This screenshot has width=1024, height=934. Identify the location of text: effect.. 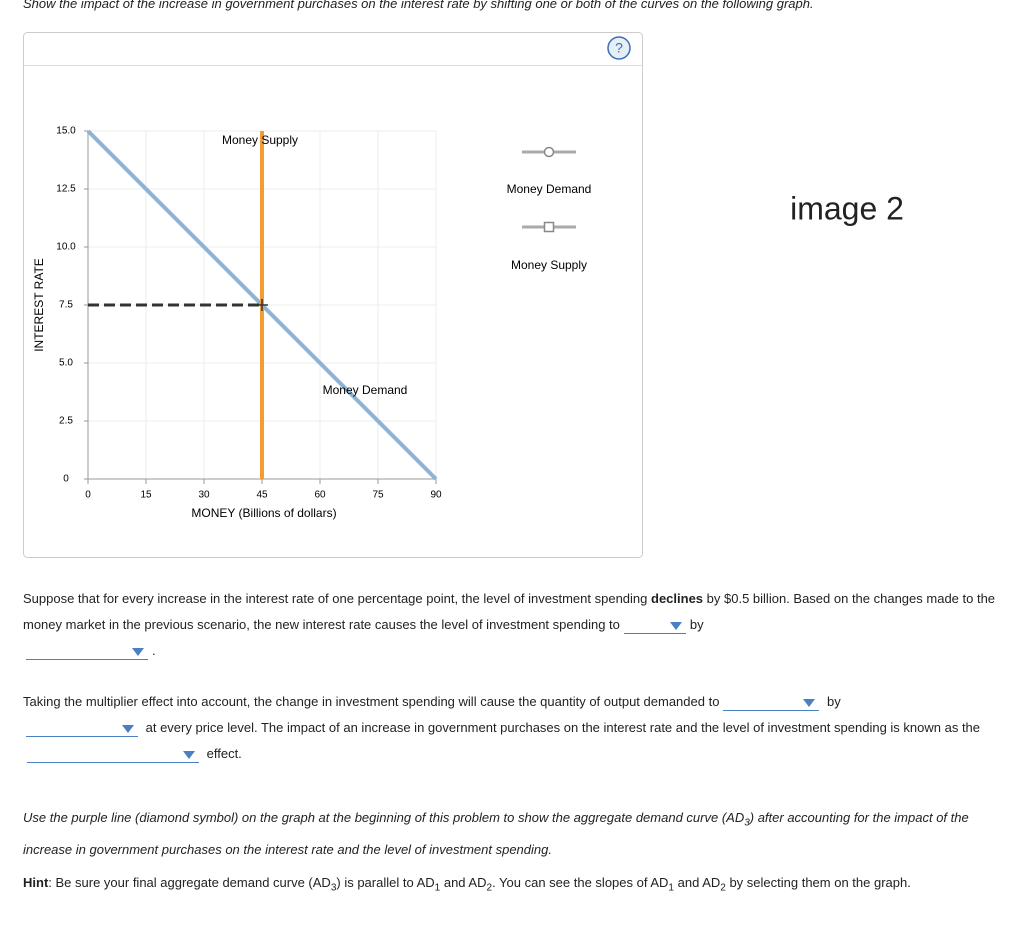
(224, 753).